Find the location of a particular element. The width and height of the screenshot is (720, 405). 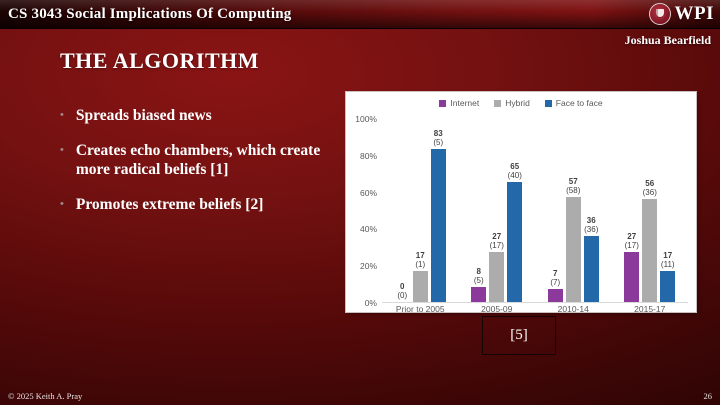

bar-group: 8 (5) 27 (17) 65 (40) is located at coordinates (497, 210).